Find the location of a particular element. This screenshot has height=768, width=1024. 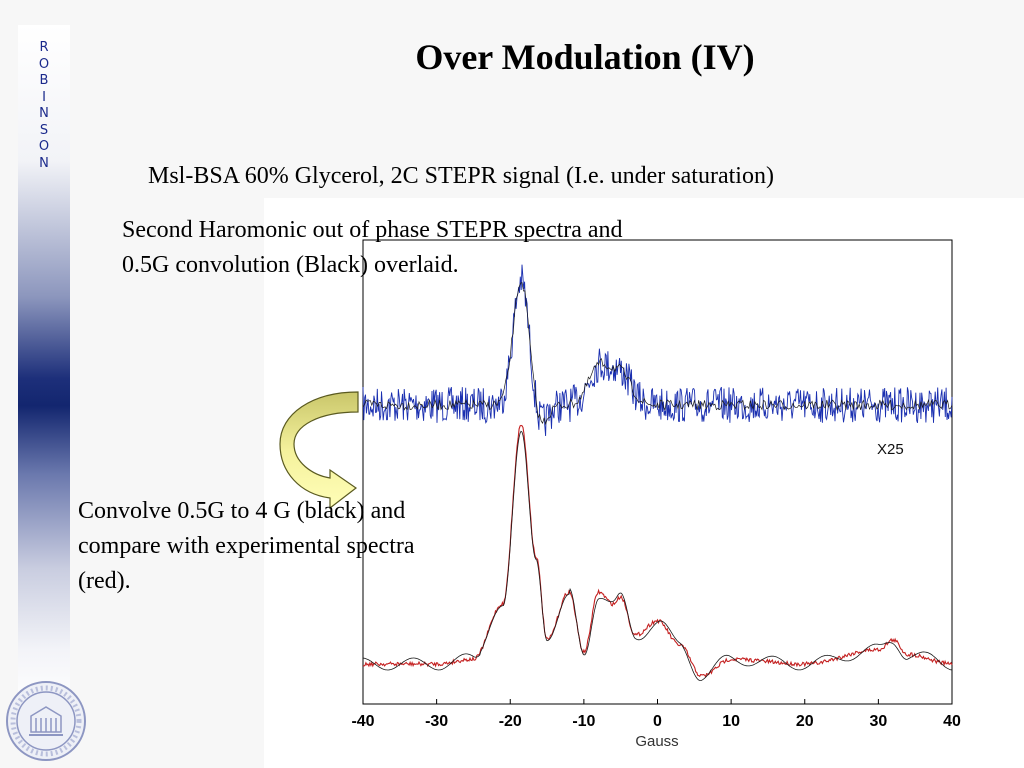

caption-line: 0.5G convolution (Black) overlaid. is located at coordinates (290, 265).